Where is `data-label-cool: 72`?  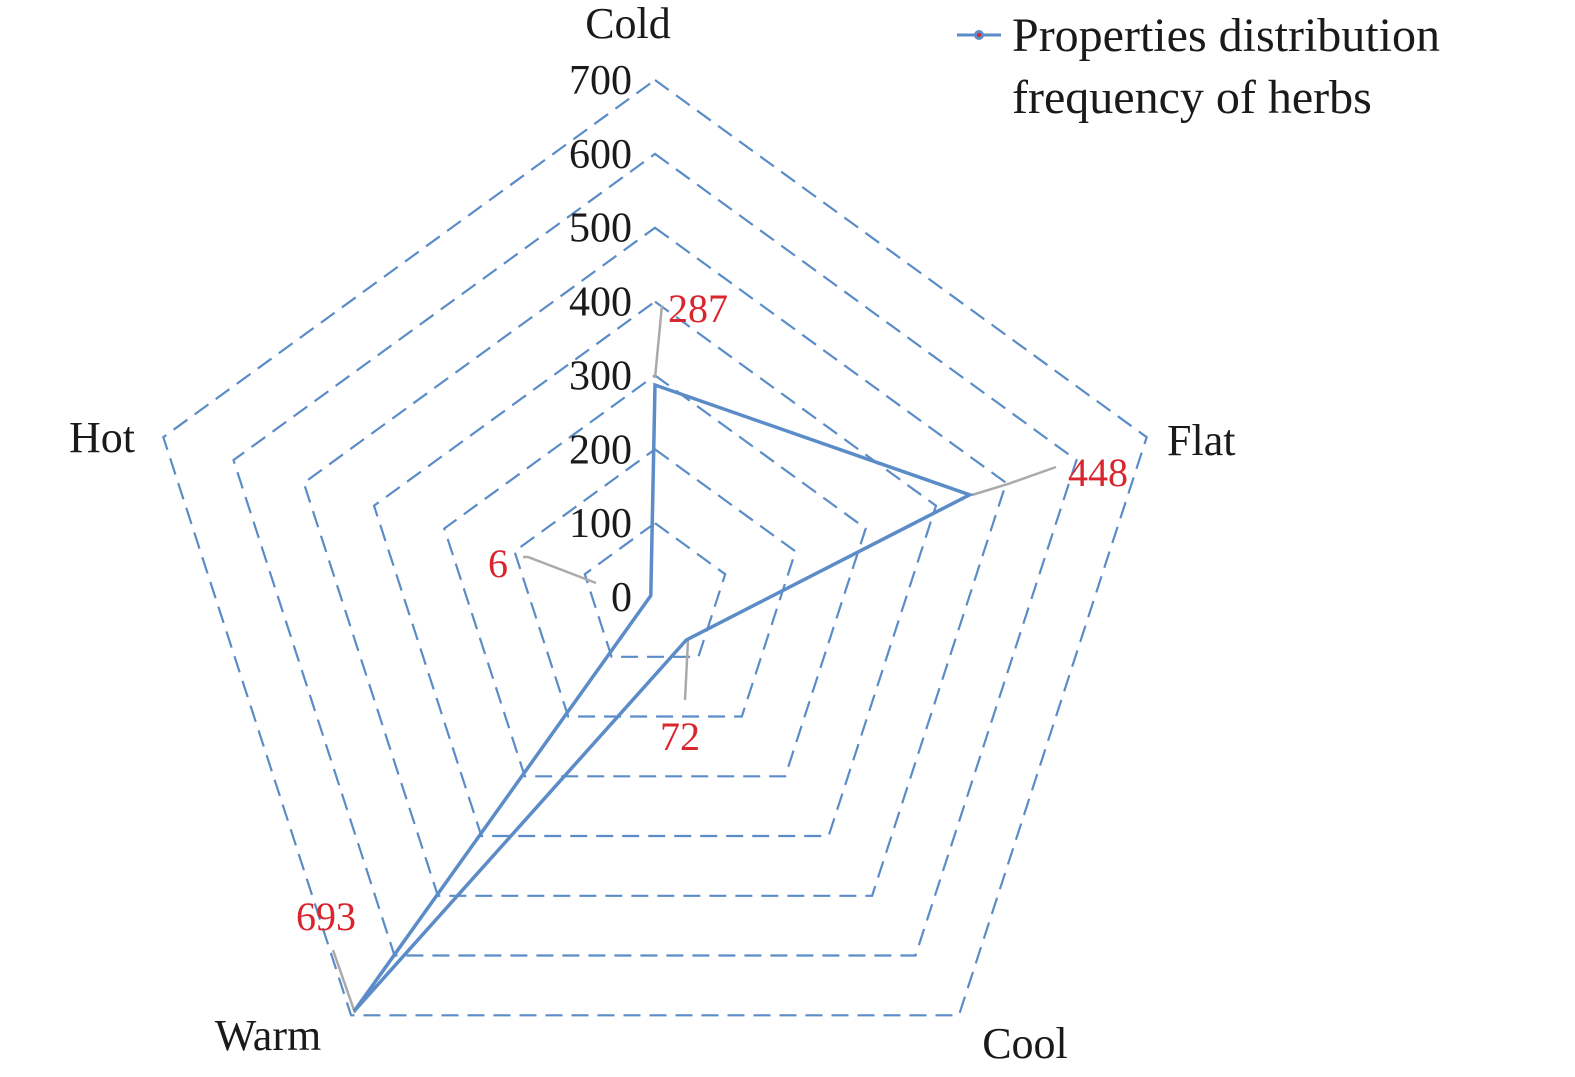
data-label-cool: 72 is located at coordinates (680, 736).